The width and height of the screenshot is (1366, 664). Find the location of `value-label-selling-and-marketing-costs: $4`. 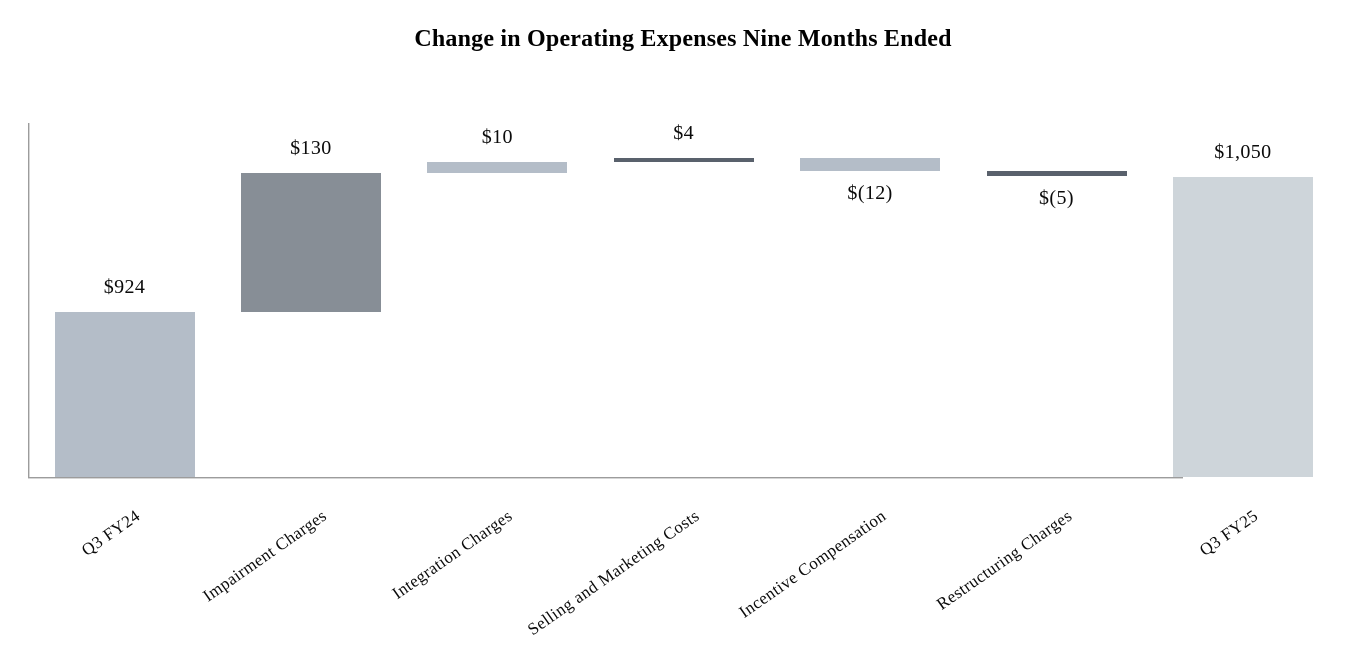

value-label-selling-and-marketing-costs: $4 is located at coordinates (684, 133).